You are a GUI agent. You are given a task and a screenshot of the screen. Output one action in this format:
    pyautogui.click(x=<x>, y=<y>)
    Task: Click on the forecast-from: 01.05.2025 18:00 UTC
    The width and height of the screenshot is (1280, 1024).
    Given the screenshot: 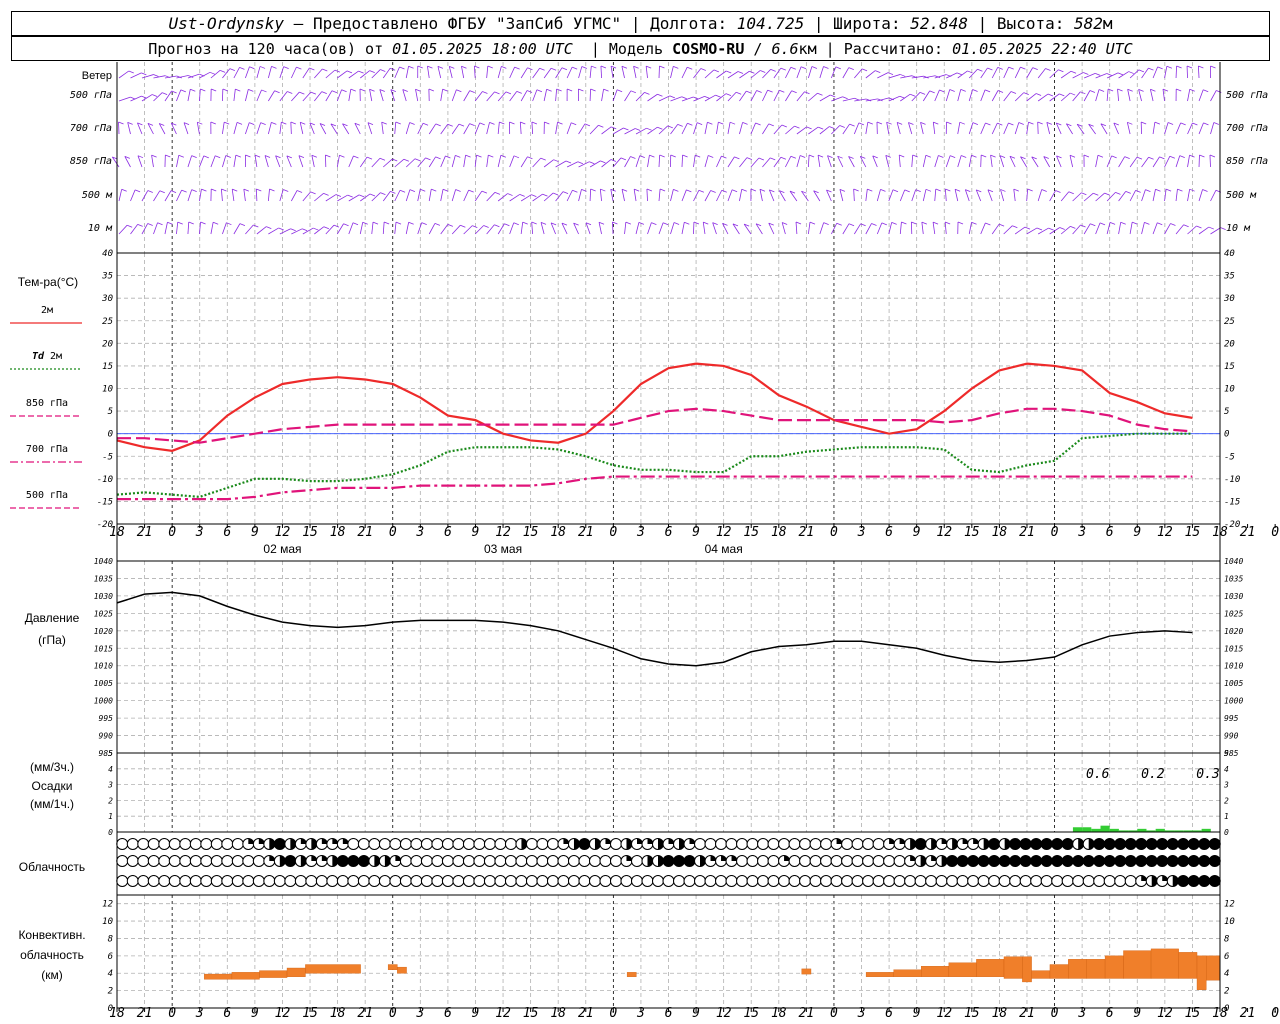 What is the action you would take?
    pyautogui.click(x=482, y=48)
    